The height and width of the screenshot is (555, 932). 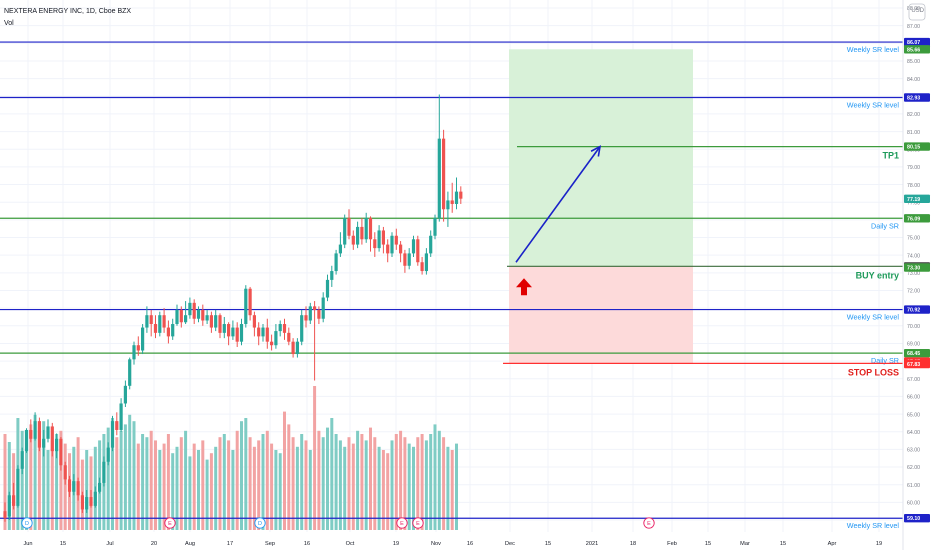 What do you see at coordinates (913, 311) in the screenshot?
I see `price-badge-label: 70.92` at bounding box center [913, 311].